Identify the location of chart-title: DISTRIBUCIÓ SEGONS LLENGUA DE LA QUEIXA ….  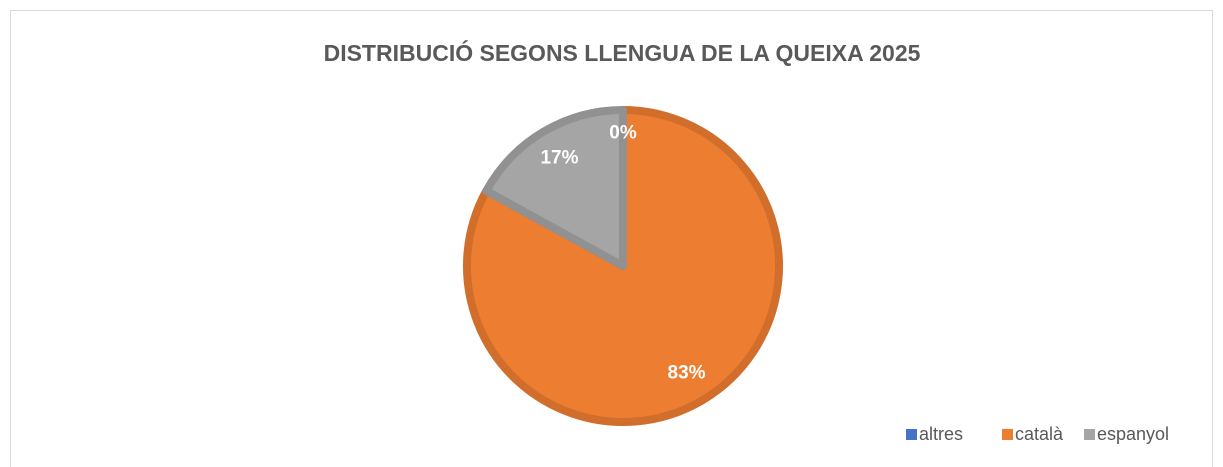
(622, 52).